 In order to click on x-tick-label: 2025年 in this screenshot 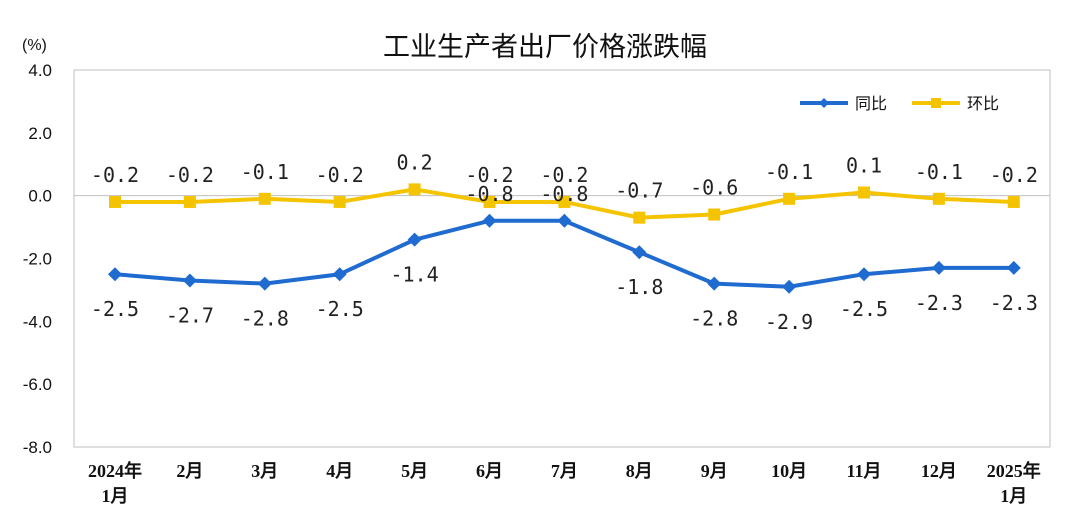, I will do `click(1014, 470)`.